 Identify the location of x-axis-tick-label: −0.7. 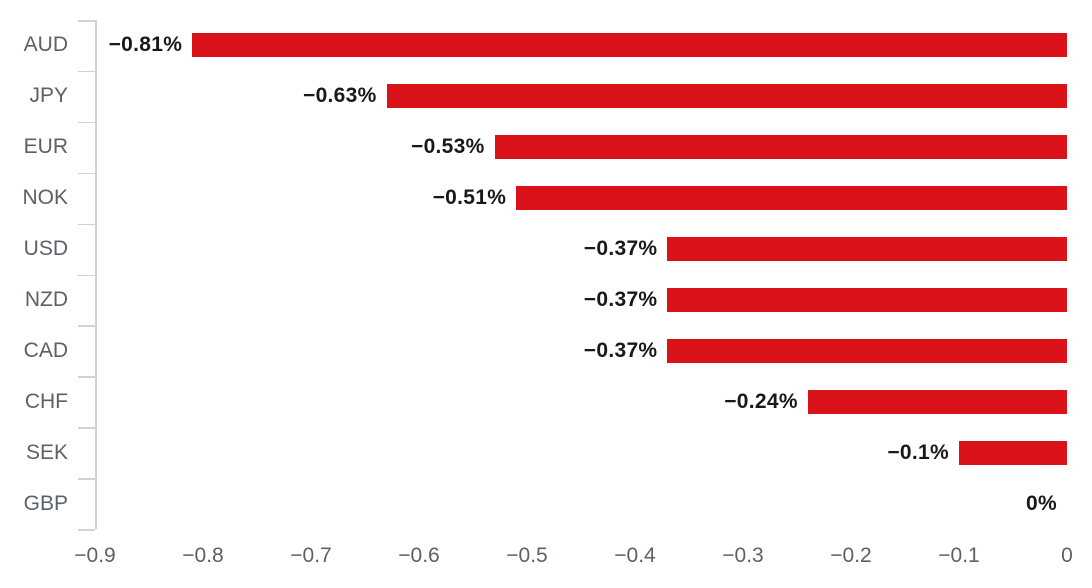
(311, 555).